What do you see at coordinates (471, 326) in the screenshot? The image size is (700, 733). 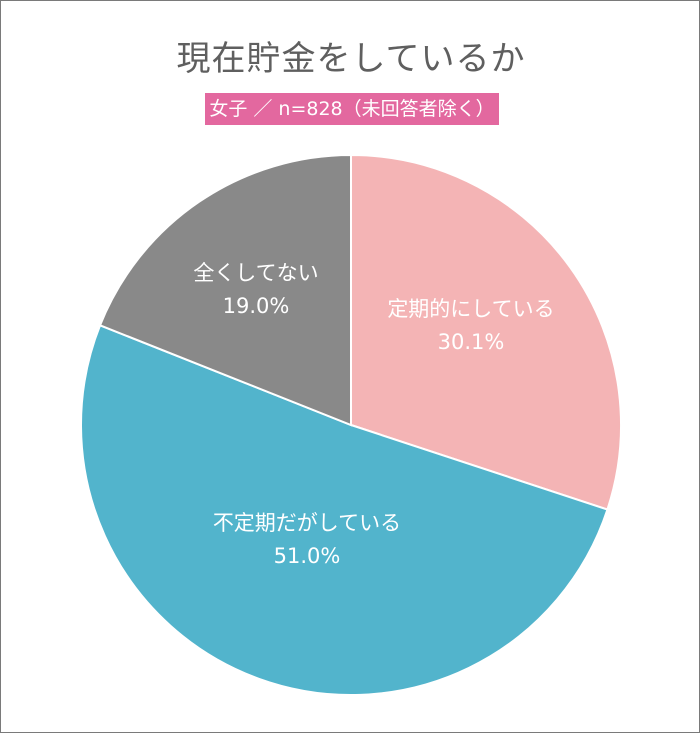 I see `slice-label-regular: 定期的にしている 30.1%` at bounding box center [471, 326].